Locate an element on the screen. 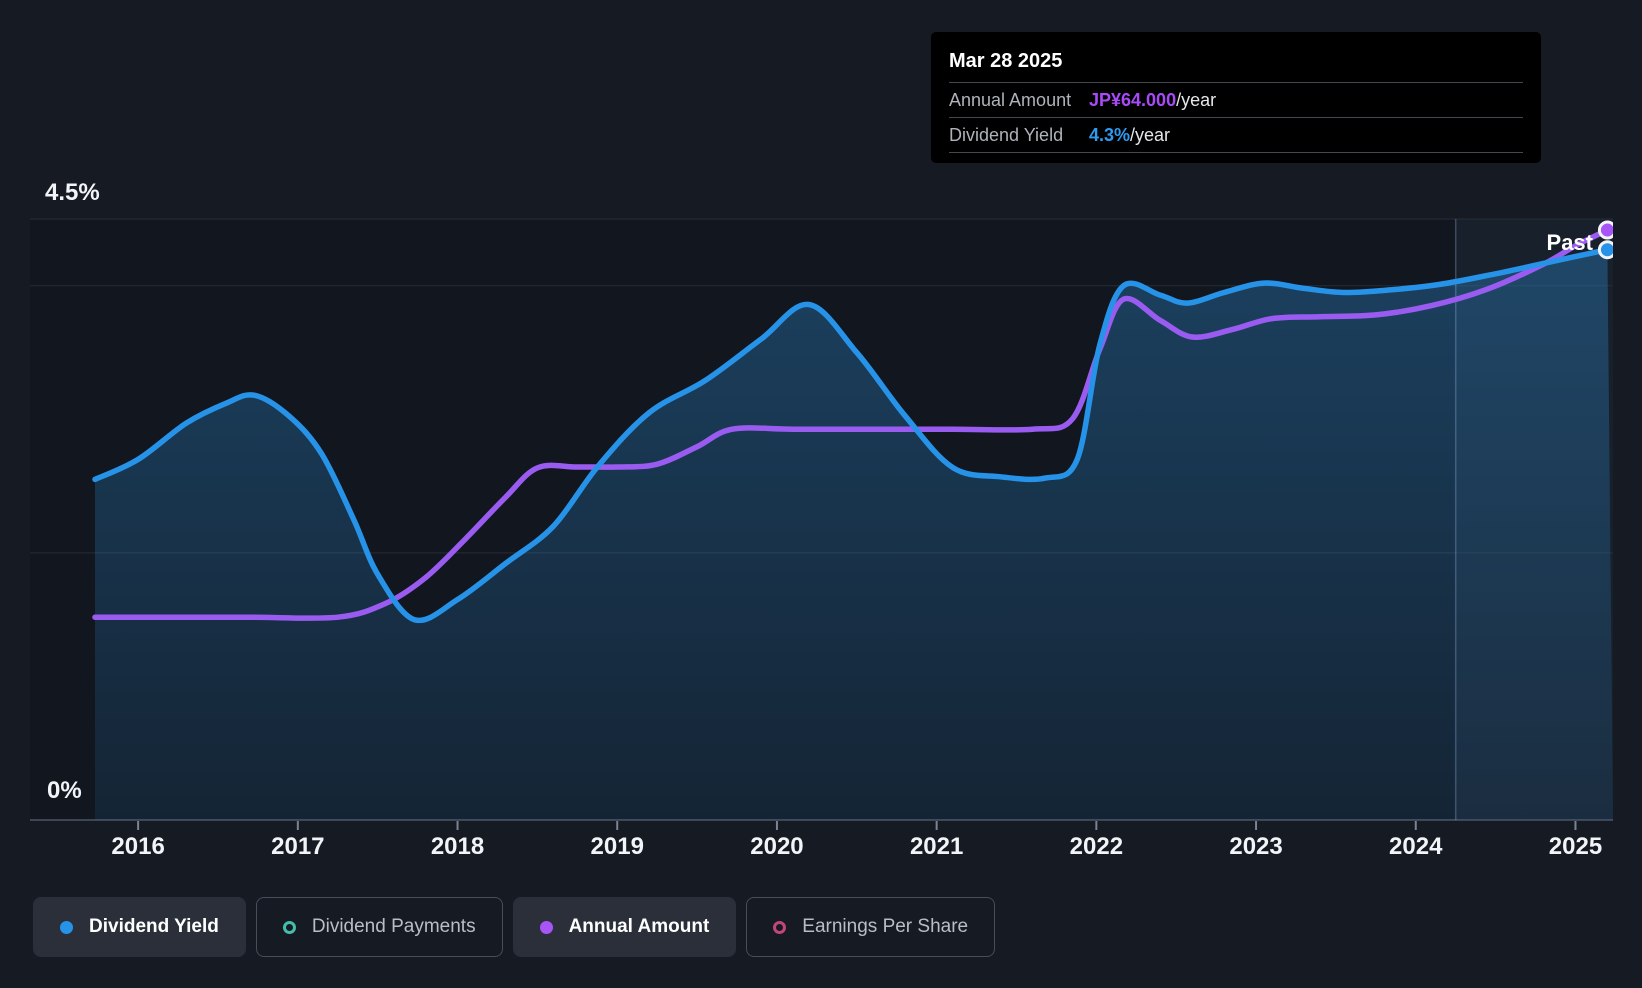 The image size is (1642, 988). legend-button-annual-amount: Annual Amount is located at coordinates (624, 927).